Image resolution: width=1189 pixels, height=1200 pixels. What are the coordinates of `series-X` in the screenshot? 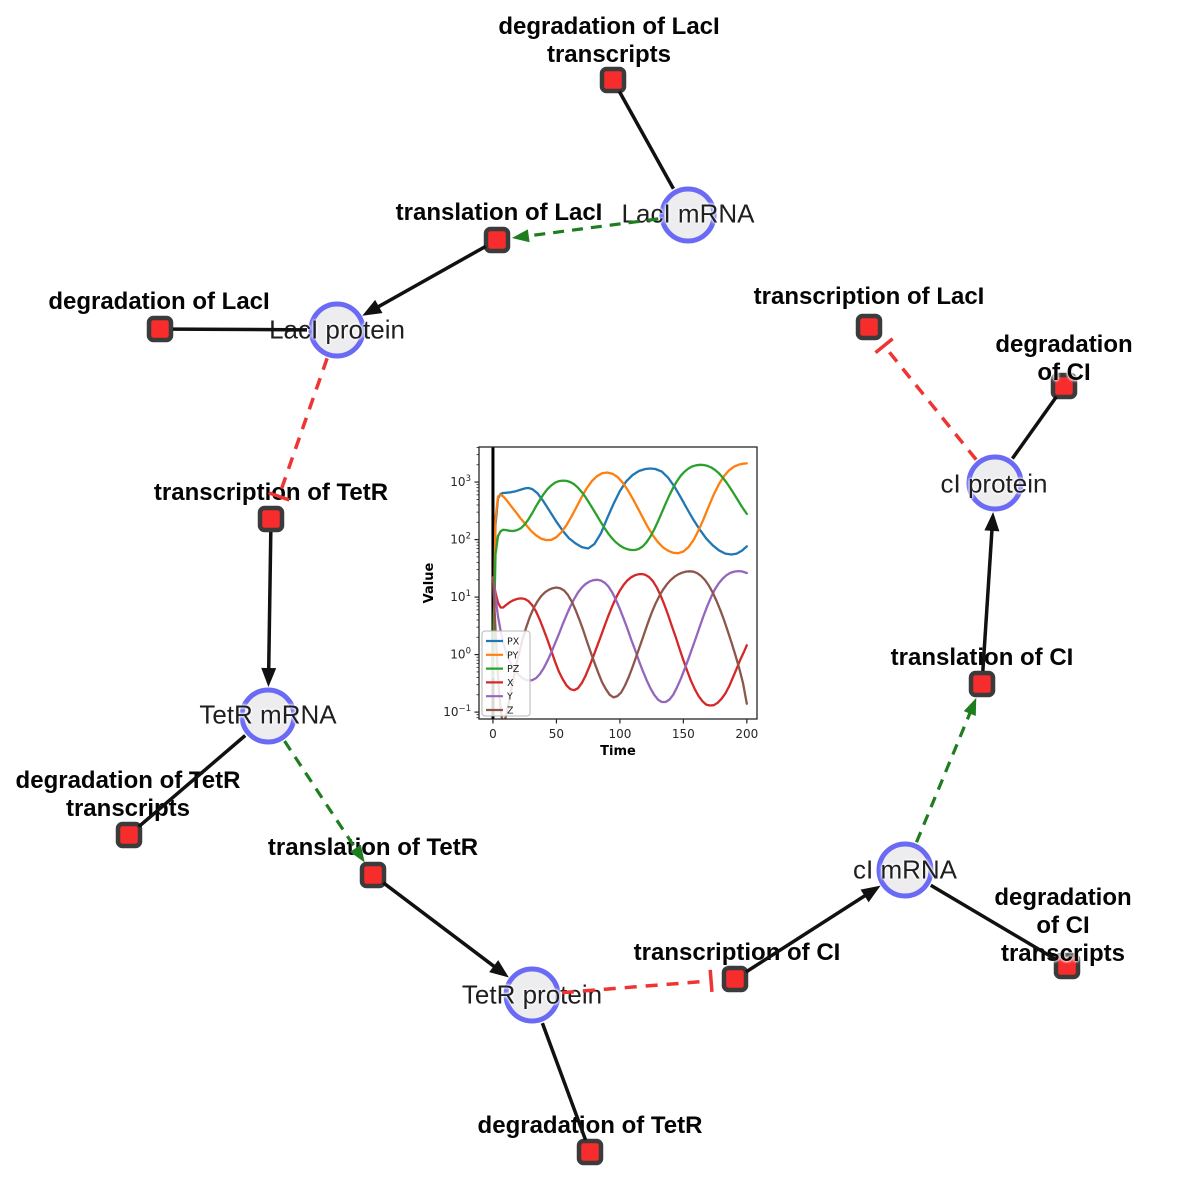 It's located at (619, 639).